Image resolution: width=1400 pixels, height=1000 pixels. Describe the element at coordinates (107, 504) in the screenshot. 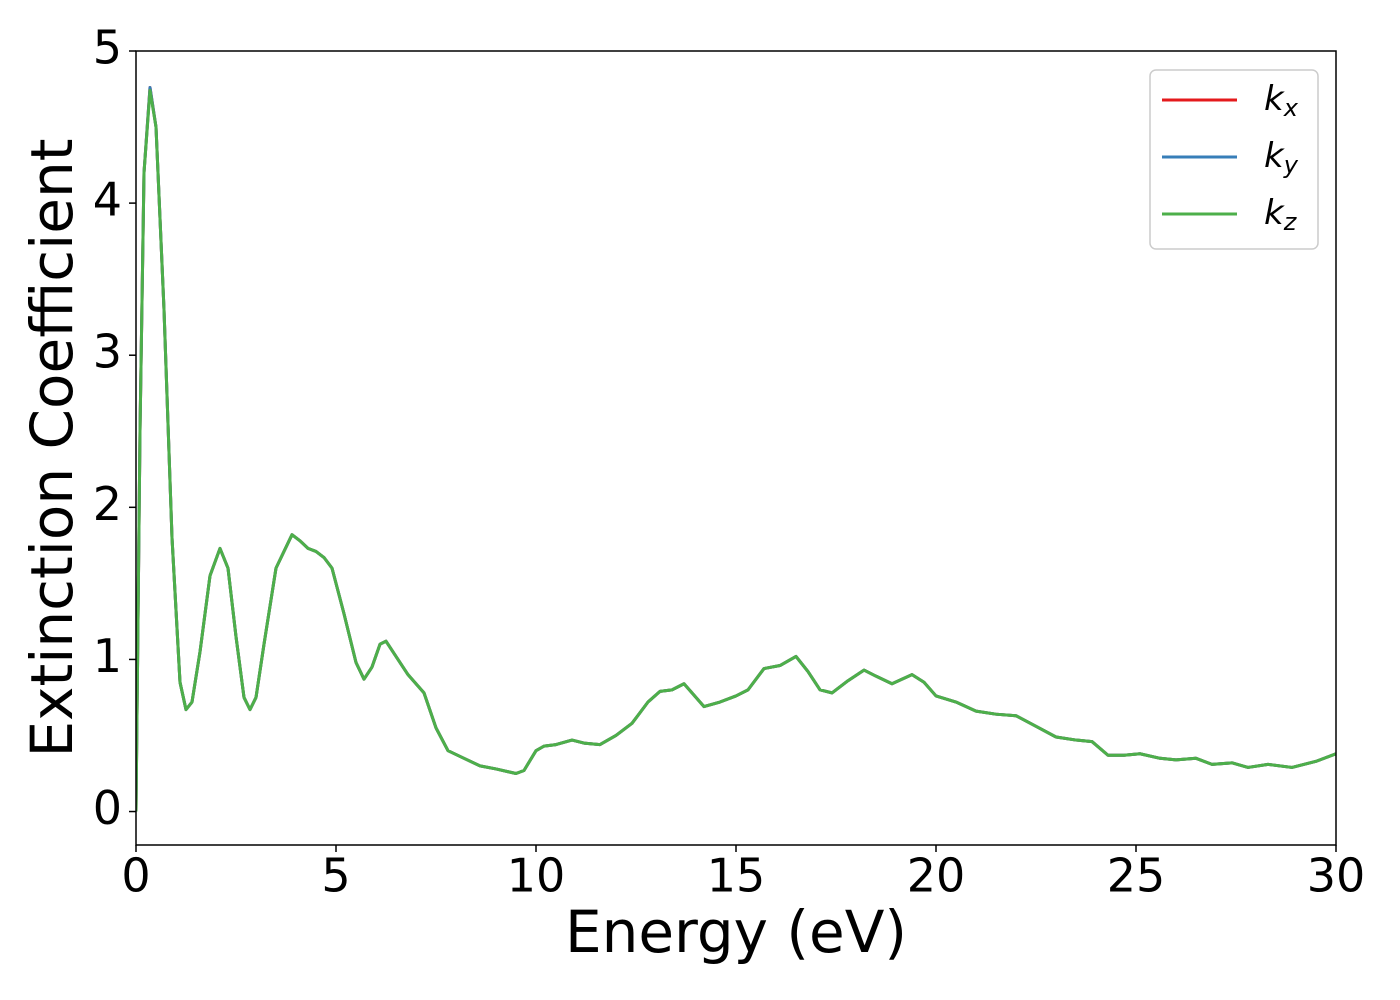

I see `y-tick-label: 2` at that location.